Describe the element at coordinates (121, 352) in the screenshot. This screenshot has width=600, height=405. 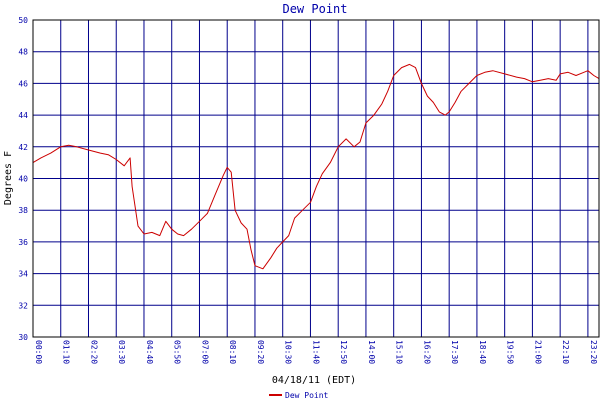
I see `x-tick-label: 03:30` at that location.